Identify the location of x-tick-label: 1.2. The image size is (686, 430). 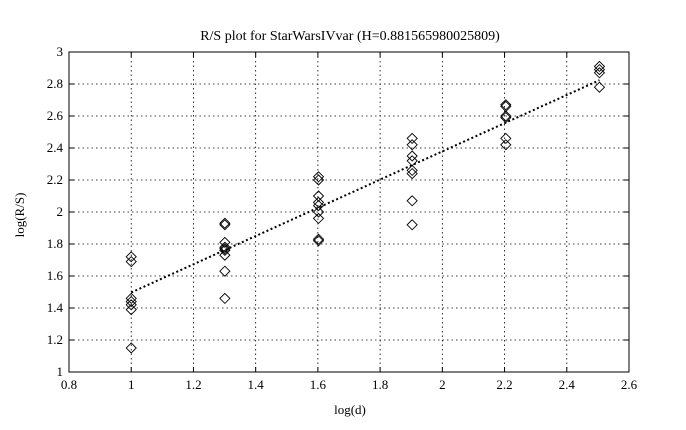
(193, 384).